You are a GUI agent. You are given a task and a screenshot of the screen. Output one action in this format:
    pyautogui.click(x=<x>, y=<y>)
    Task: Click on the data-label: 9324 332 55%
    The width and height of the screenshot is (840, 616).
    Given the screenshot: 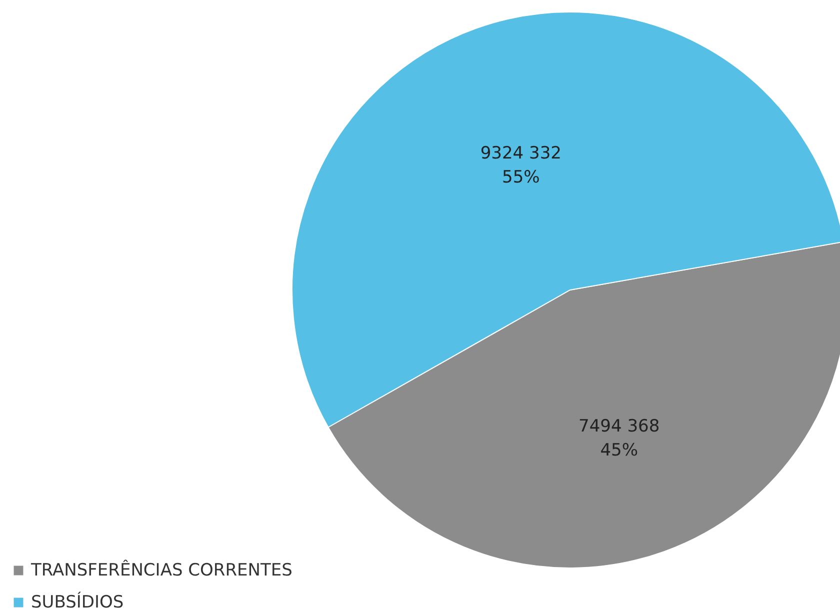 What is the action you would take?
    pyautogui.click(x=521, y=166)
    